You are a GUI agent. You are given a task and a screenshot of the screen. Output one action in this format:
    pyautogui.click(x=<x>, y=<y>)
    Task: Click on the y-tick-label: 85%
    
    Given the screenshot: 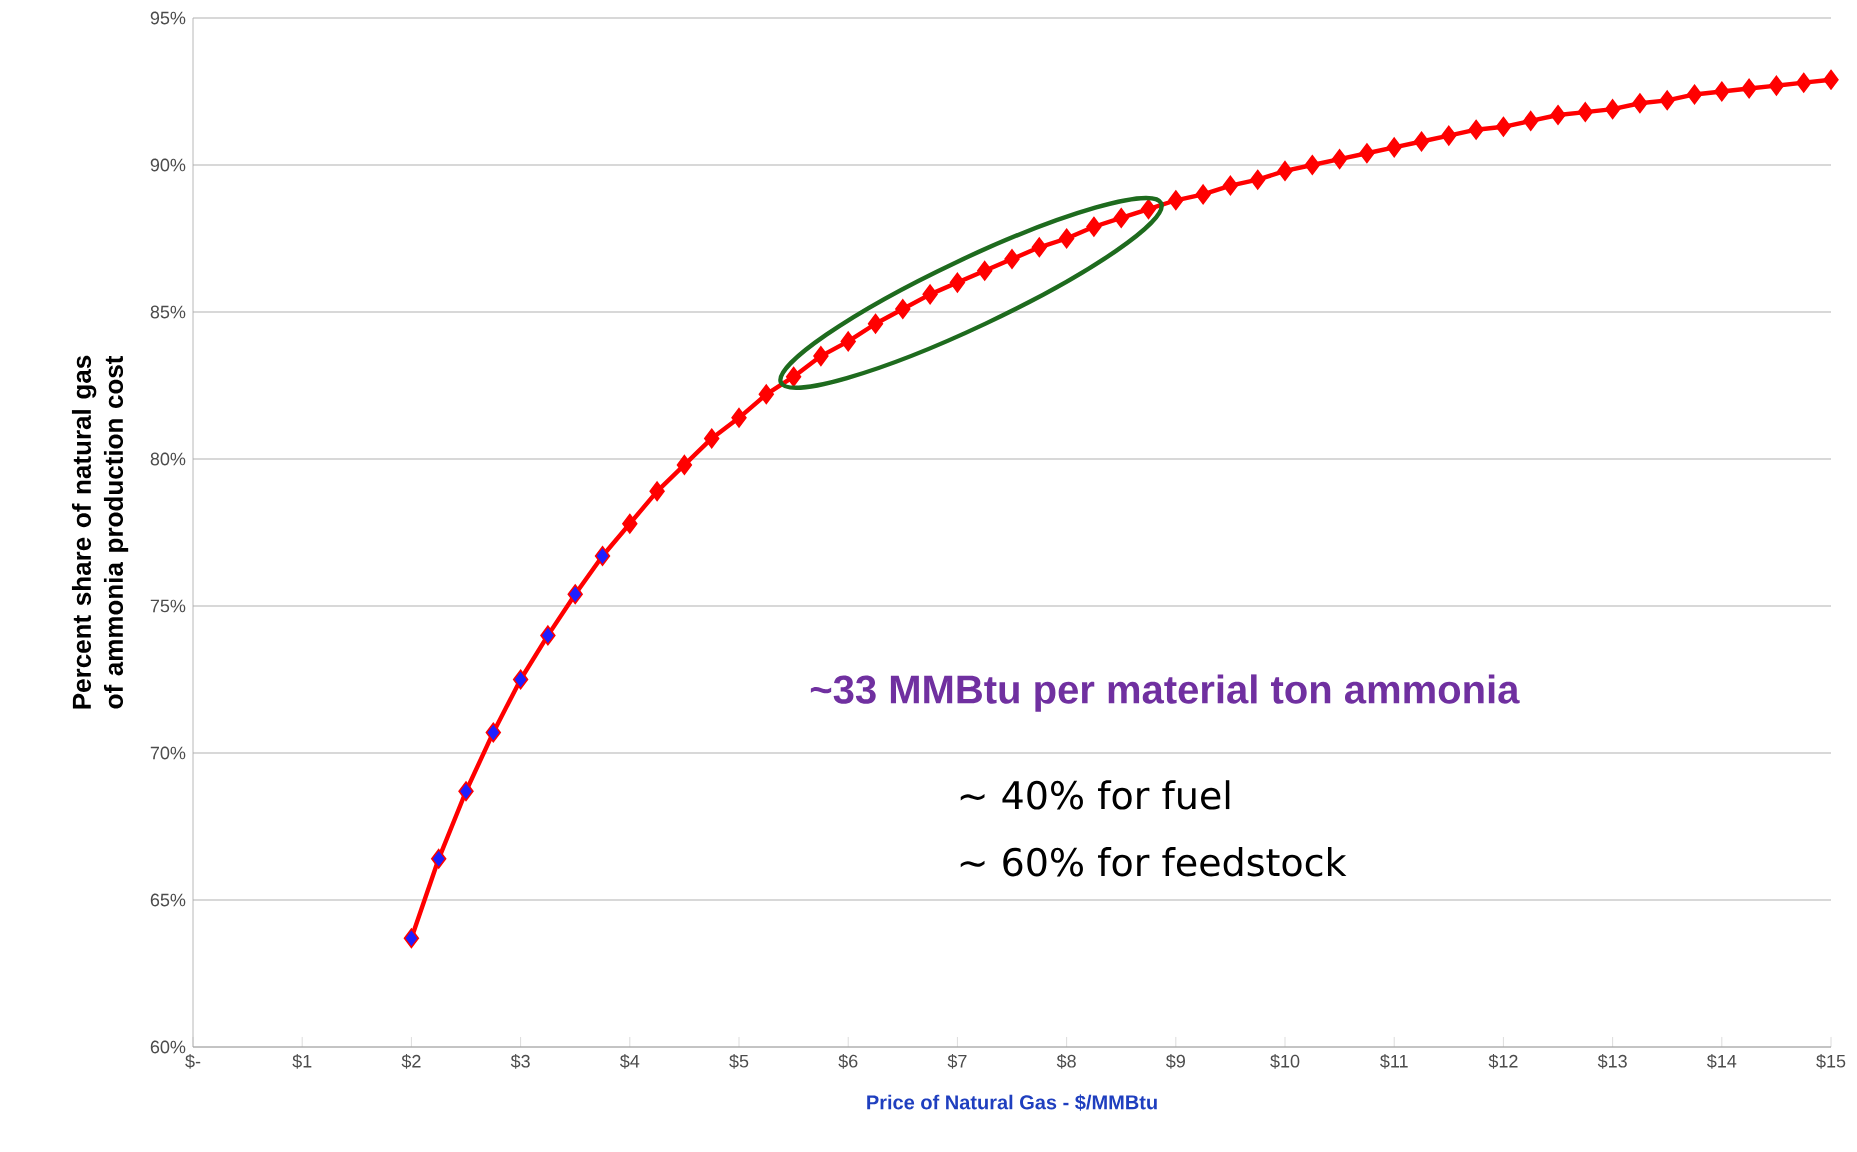 What is the action you would take?
    pyautogui.click(x=168, y=312)
    